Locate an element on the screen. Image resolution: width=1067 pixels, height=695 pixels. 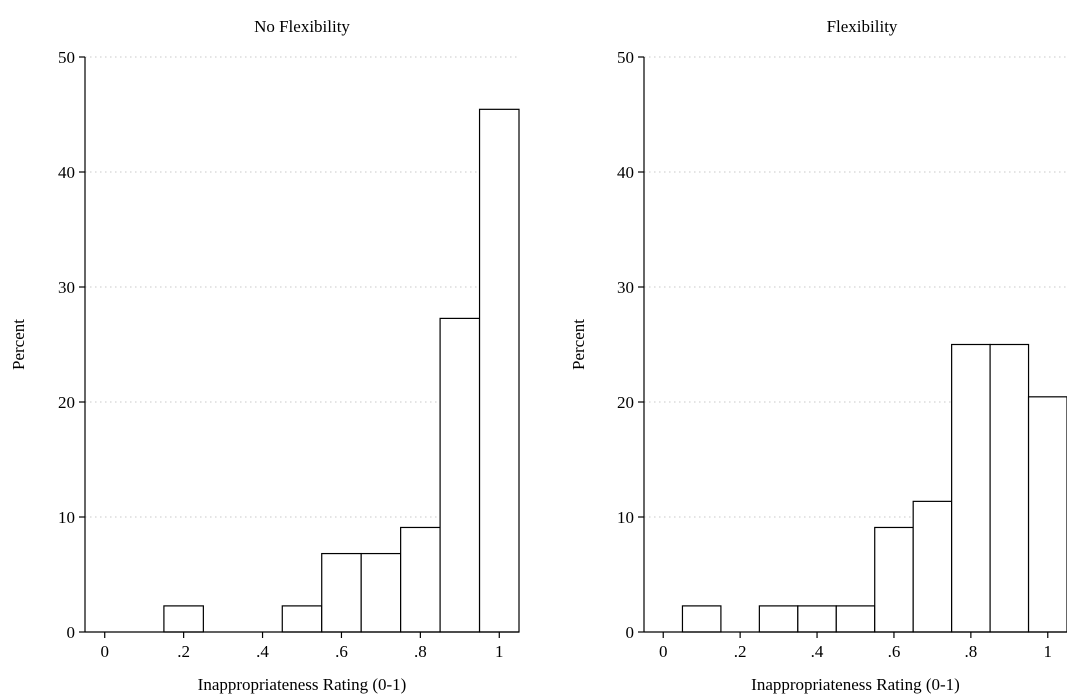
chart-title: No Flexibility is located at coordinates (302, 26).